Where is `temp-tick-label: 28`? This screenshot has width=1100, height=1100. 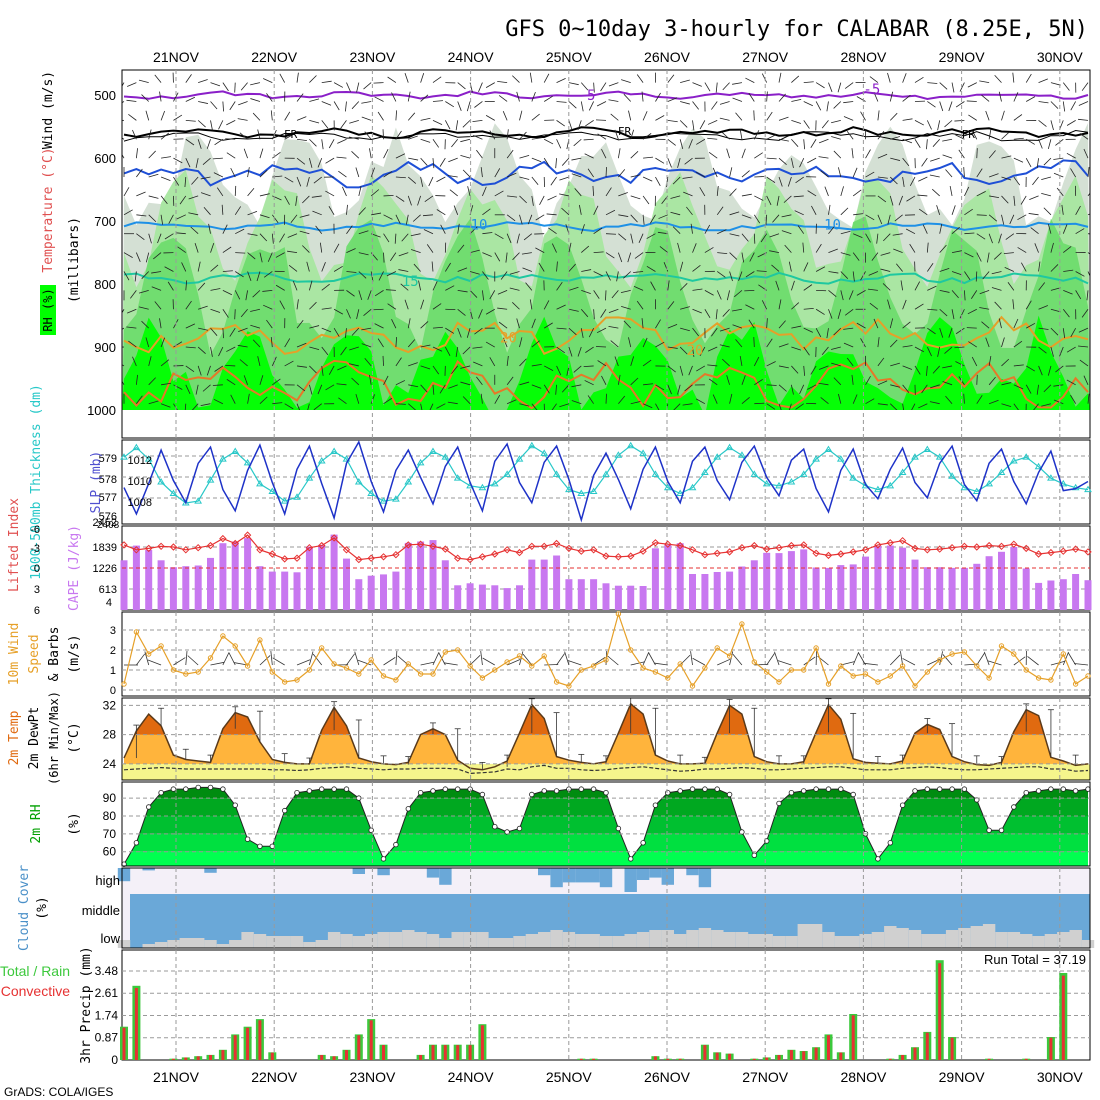
temp-tick-label: 28 is located at coordinates (110, 735).